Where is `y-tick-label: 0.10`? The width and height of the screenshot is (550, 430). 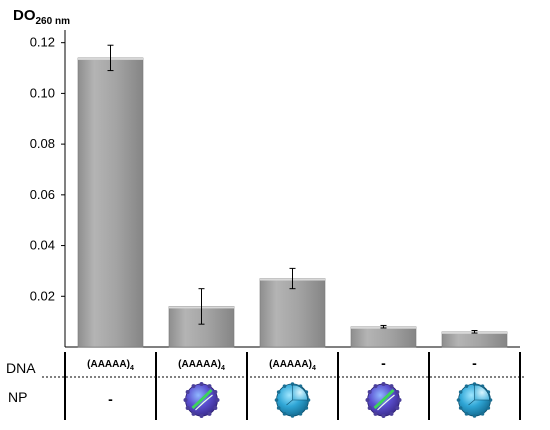 y-tick-label: 0.10 is located at coordinates (42, 92).